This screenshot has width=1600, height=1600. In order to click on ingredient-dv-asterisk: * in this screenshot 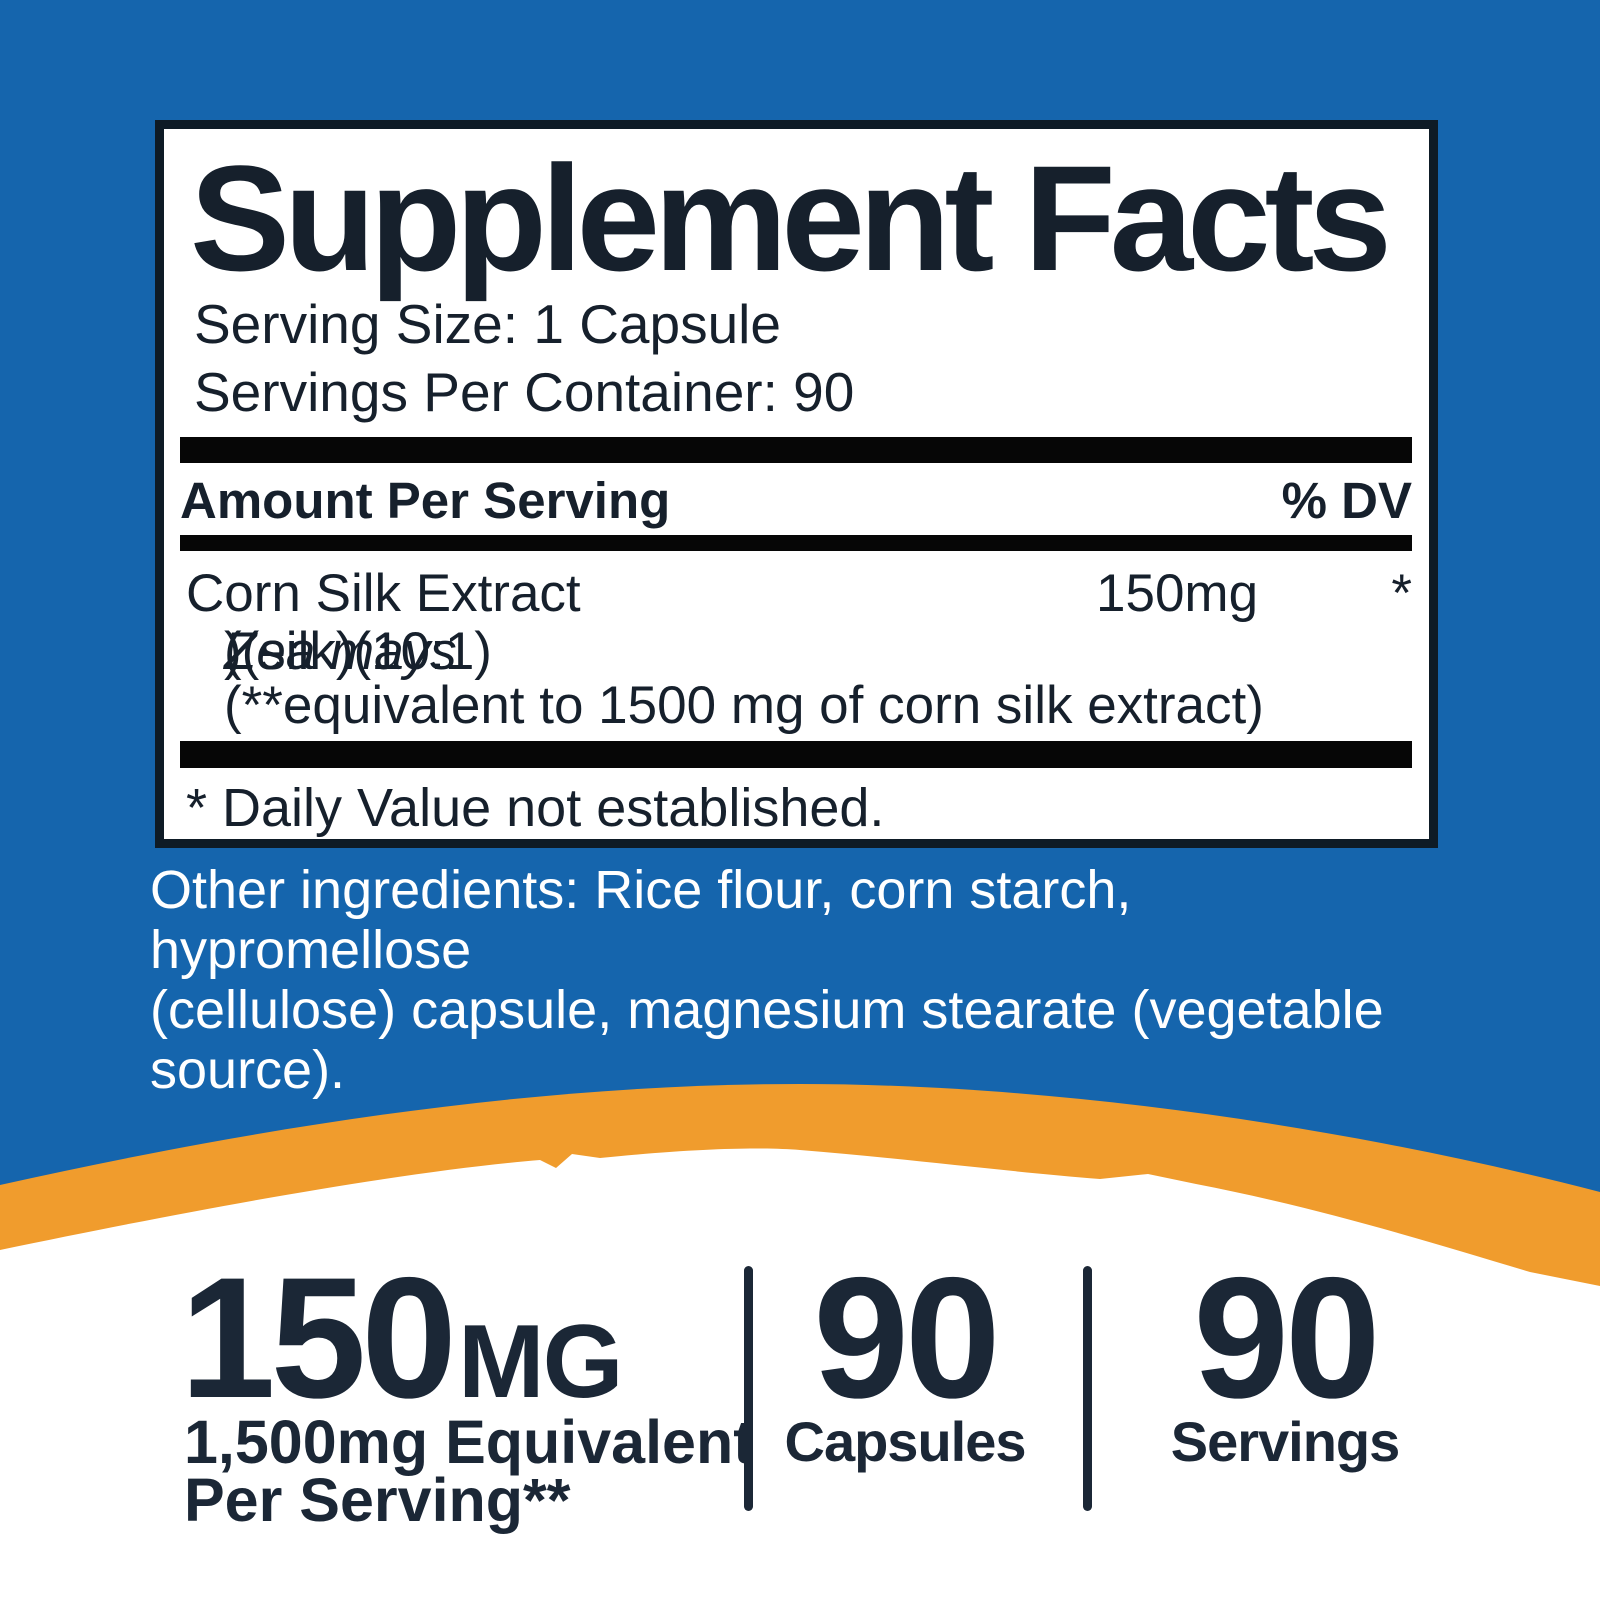, I will do `click(1401, 593)`.